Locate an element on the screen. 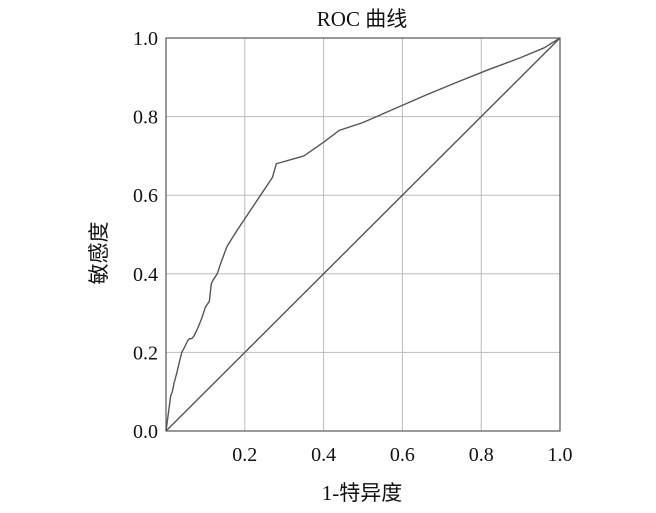  x-tick-label: 0.8 is located at coordinates (481, 455).